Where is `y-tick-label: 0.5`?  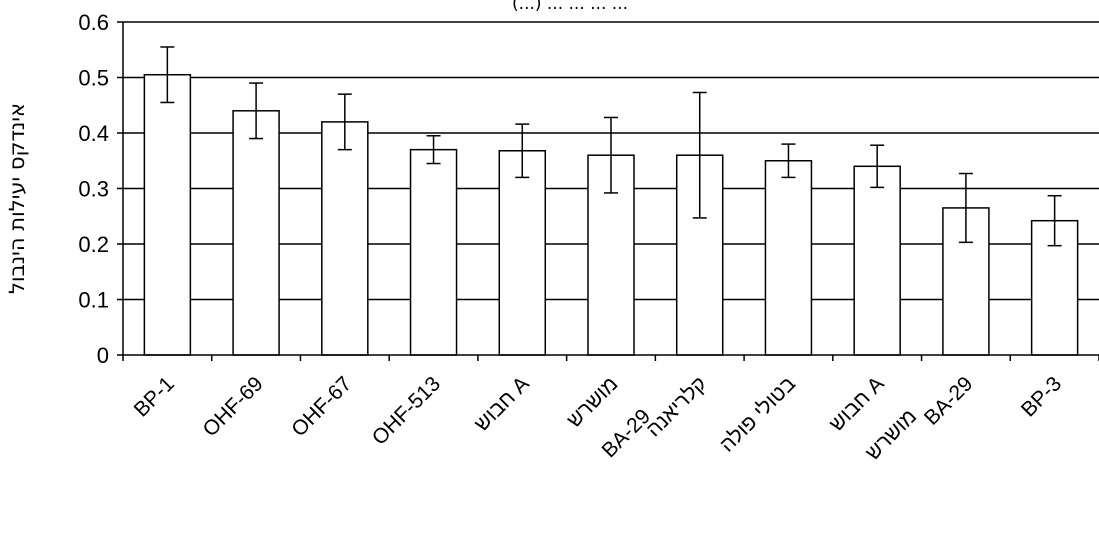
y-tick-label: 0.5 is located at coordinates (93, 78).